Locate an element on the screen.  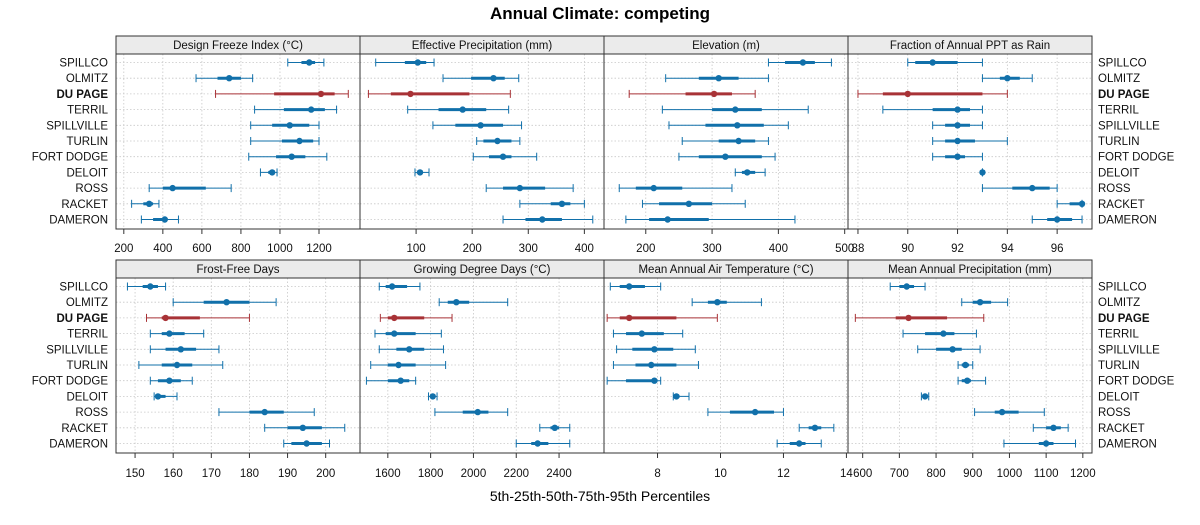
panel-3-median-racket is located at coordinates (689, 203).